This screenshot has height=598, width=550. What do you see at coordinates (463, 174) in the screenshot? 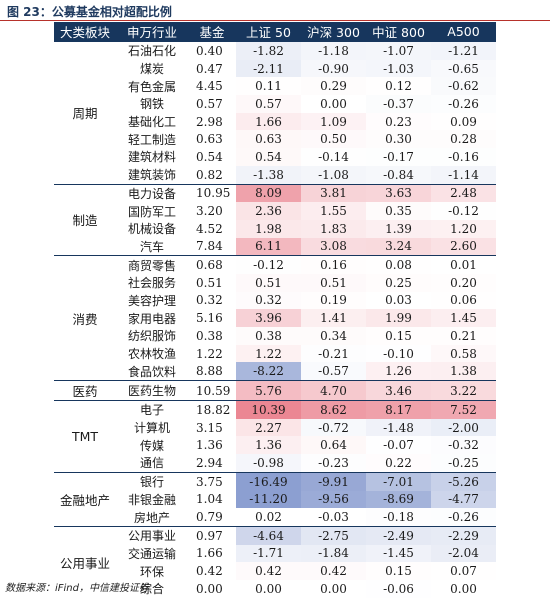
I see `overweight-a500: -1.14` at bounding box center [463, 174].